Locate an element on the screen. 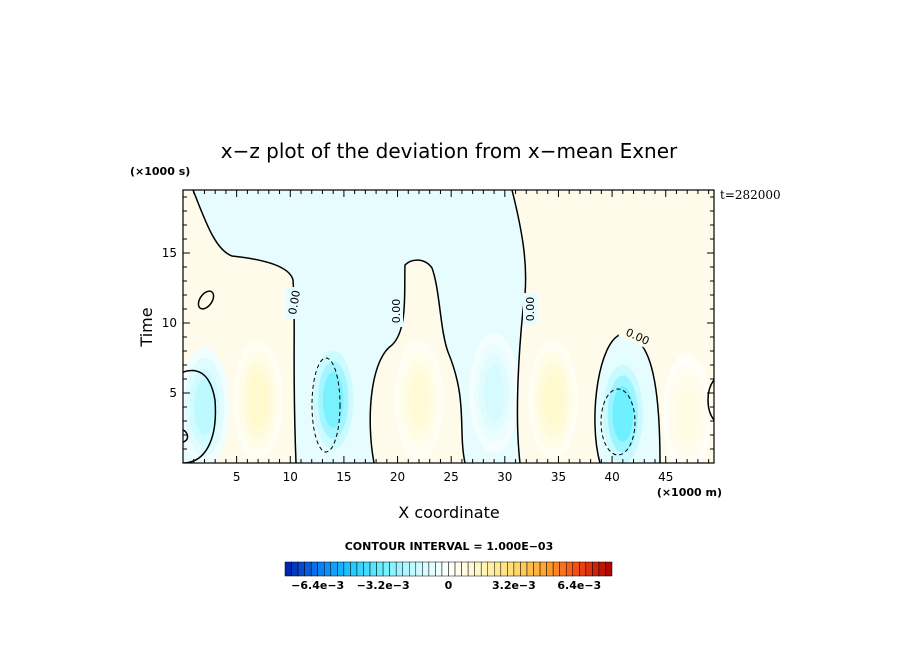 The height and width of the screenshot is (654, 904). x-tick-label: 15 is located at coordinates (343, 477).